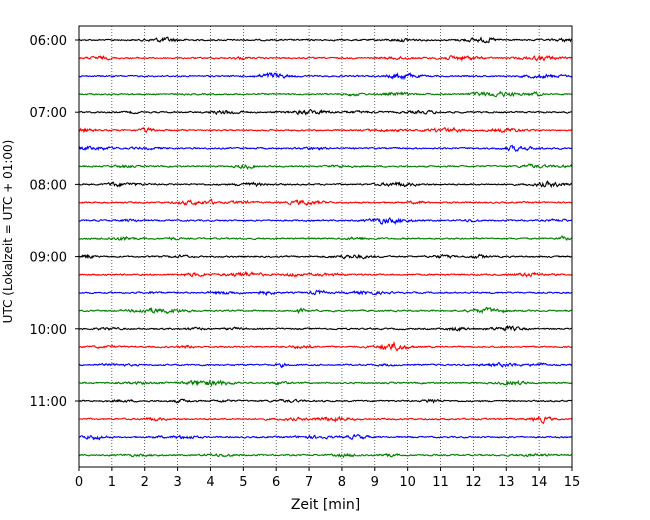  I want to click on x-tick-label-3: 3, so click(177, 482).